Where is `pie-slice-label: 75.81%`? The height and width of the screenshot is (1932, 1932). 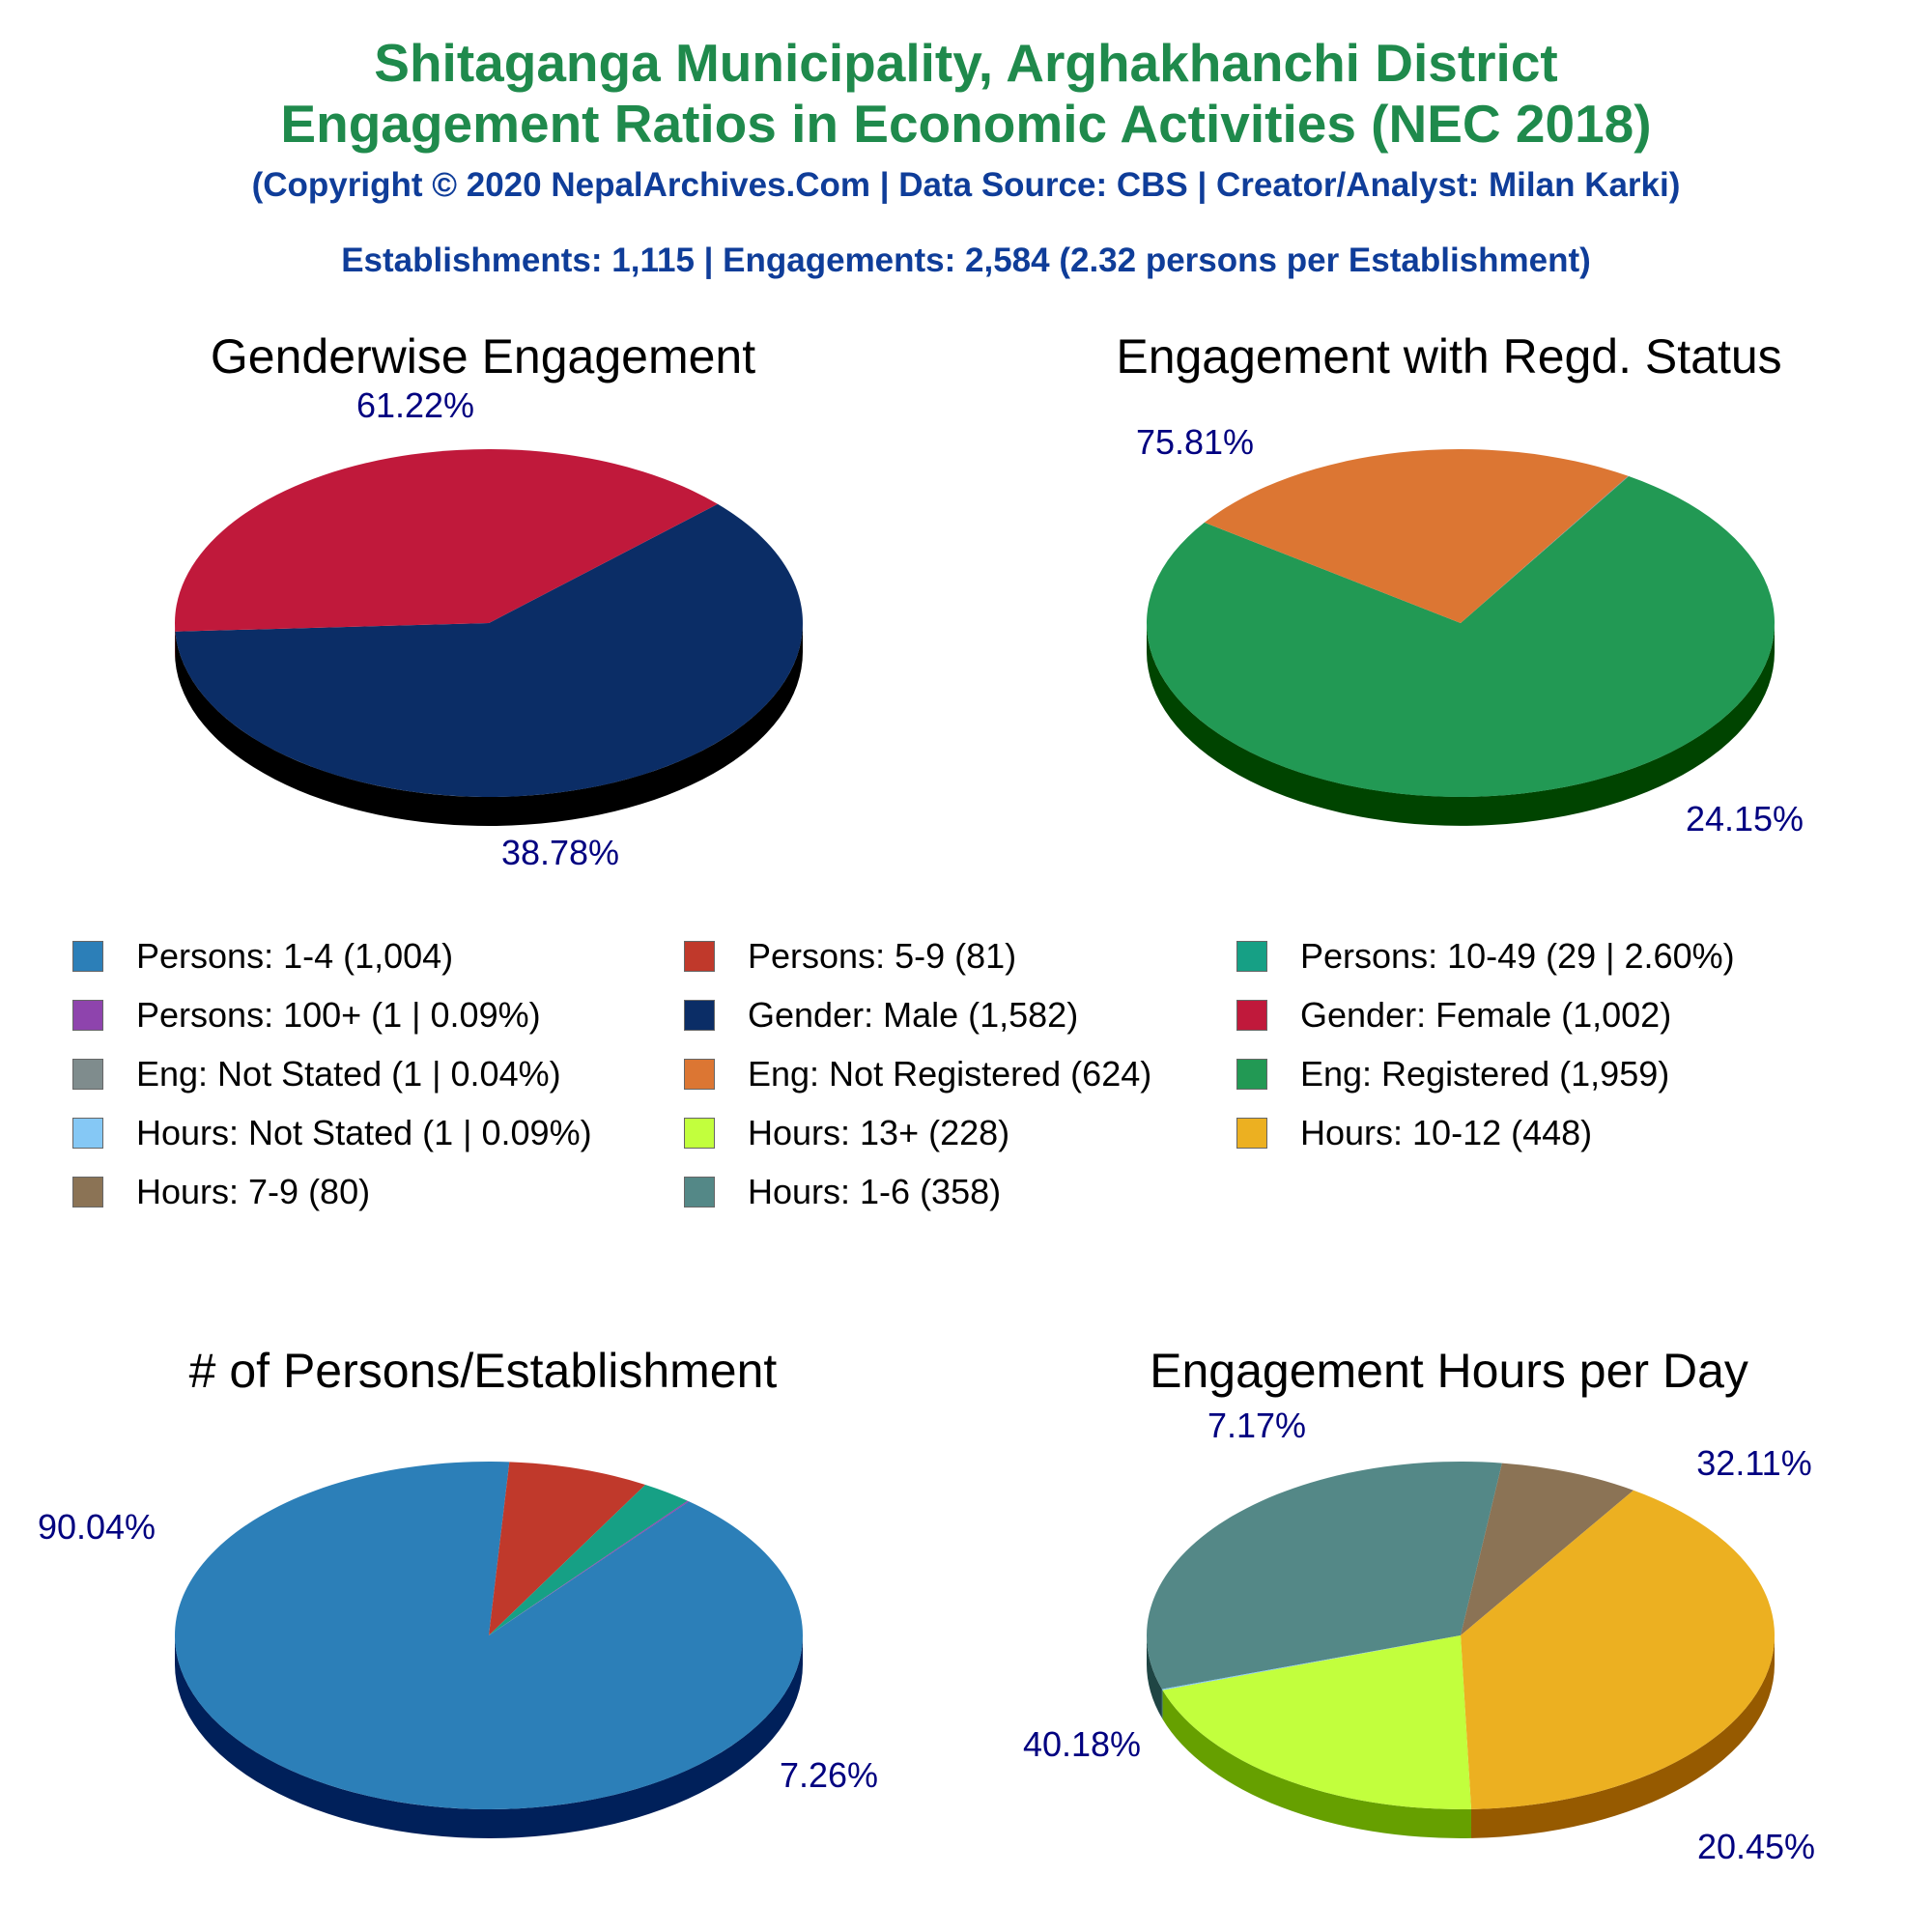 pie-slice-label: 75.81% is located at coordinates (1195, 442).